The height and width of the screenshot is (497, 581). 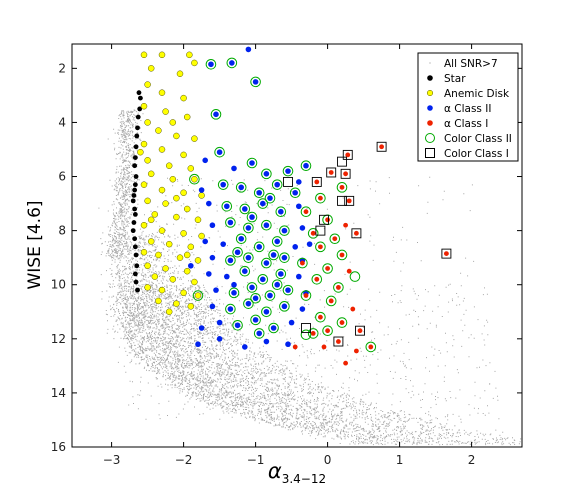 What do you see at coordinates (400, 460) in the screenshot?
I see `x-tick-label: 1` at bounding box center [400, 460].